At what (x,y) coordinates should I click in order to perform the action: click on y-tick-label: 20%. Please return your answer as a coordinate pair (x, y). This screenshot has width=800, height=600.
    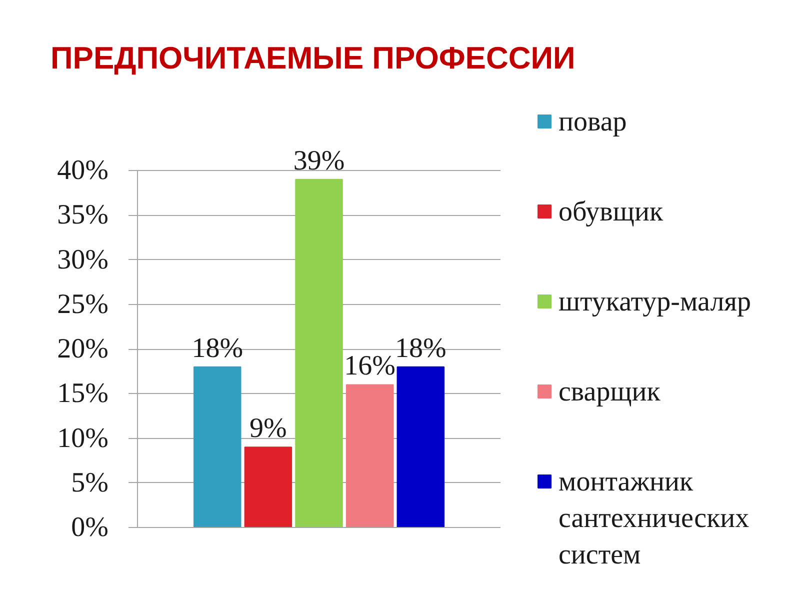
    Looking at the image, I should click on (83, 349).